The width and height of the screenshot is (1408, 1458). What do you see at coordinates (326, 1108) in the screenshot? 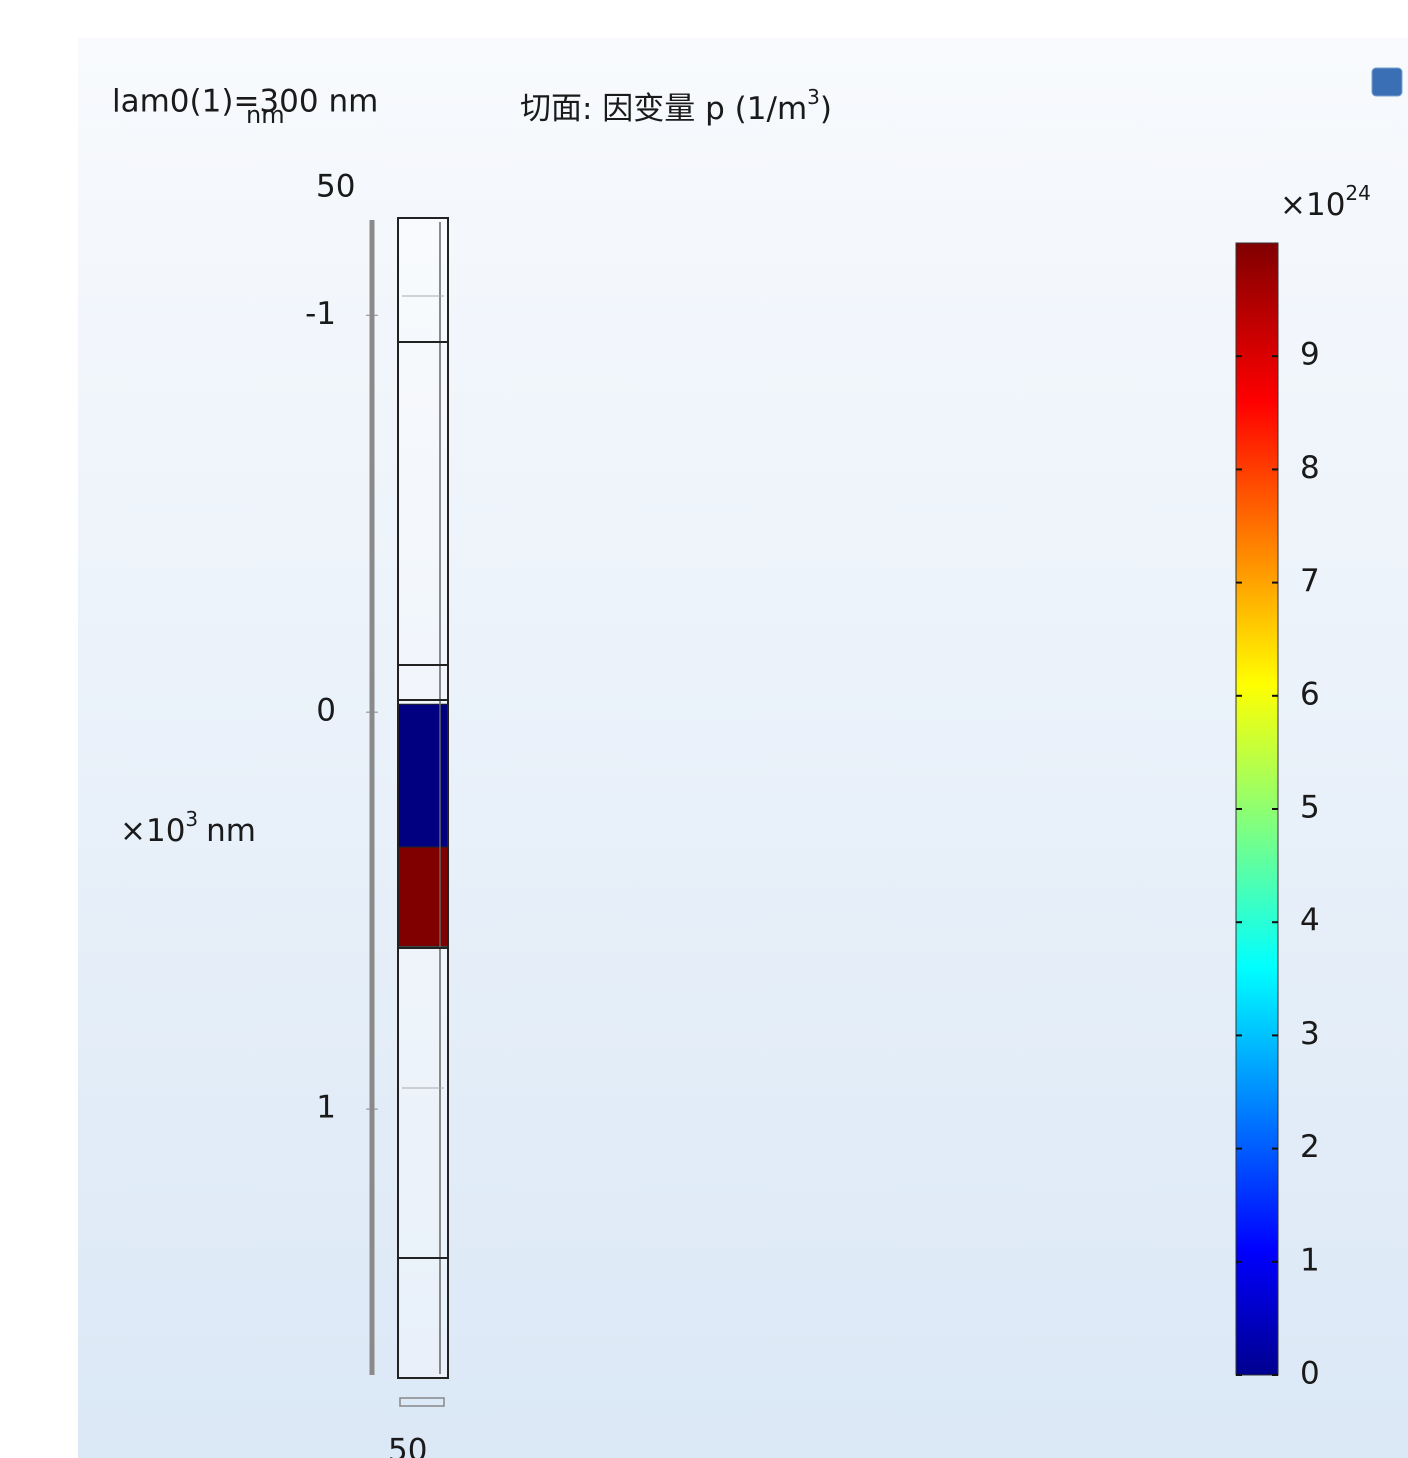
I see `z-tick-label: 1` at bounding box center [326, 1108].